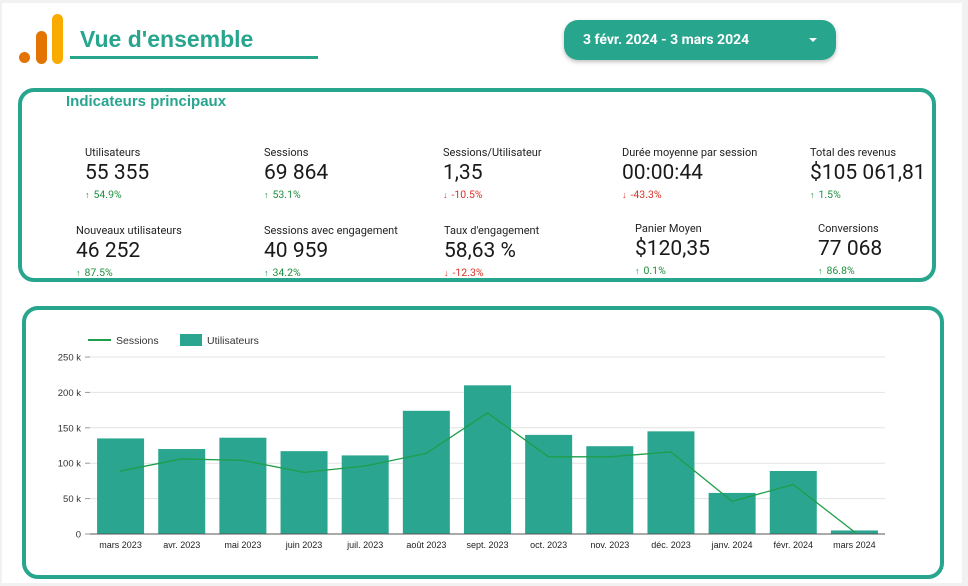  Describe the element at coordinates (548, 545) in the screenshot. I see `x-tick-label: oct. 2023` at that location.